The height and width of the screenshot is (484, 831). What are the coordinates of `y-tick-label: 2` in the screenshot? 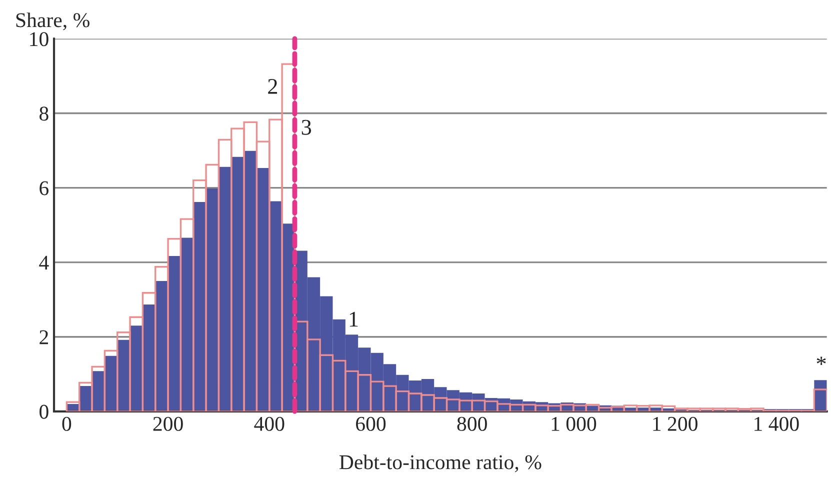 It's located at (44, 337).